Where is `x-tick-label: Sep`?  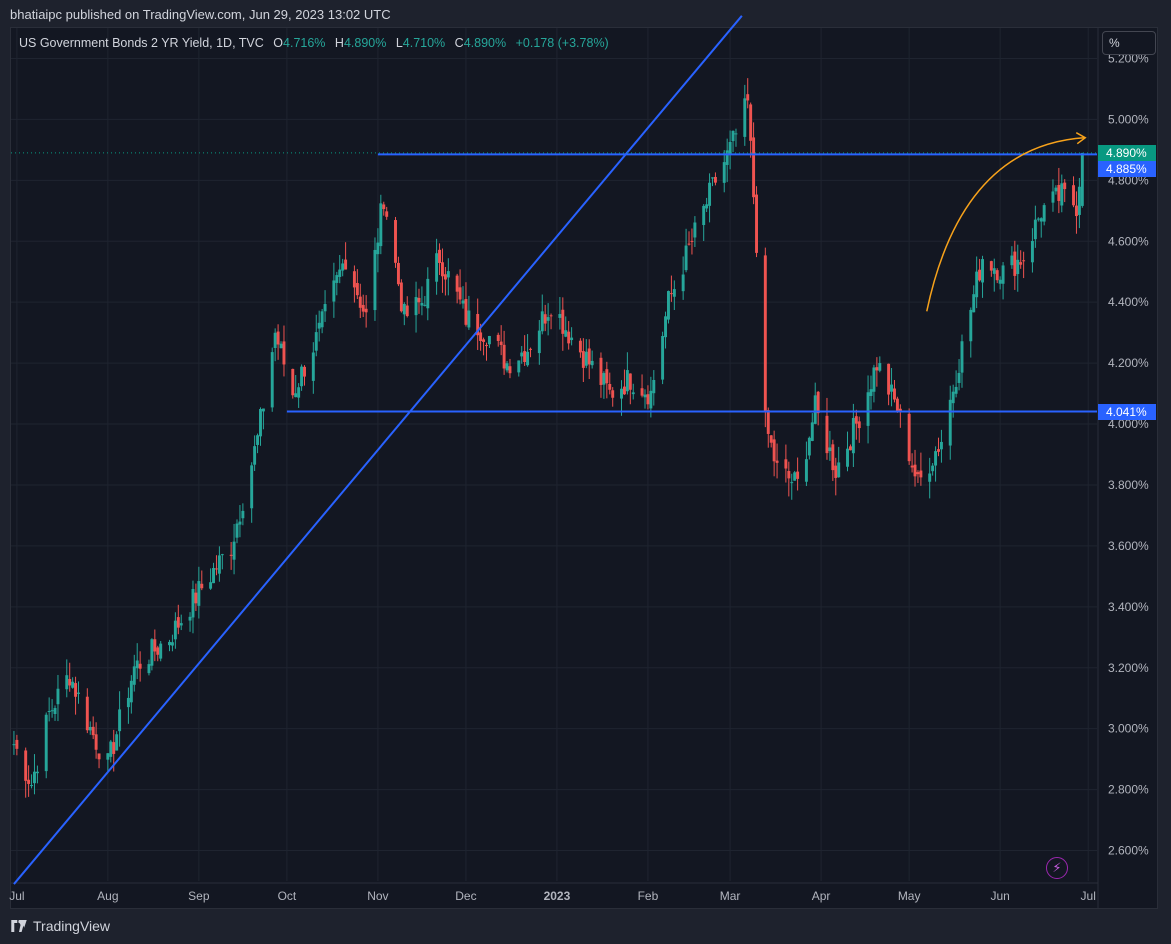 x-tick-label: Sep is located at coordinates (199, 896).